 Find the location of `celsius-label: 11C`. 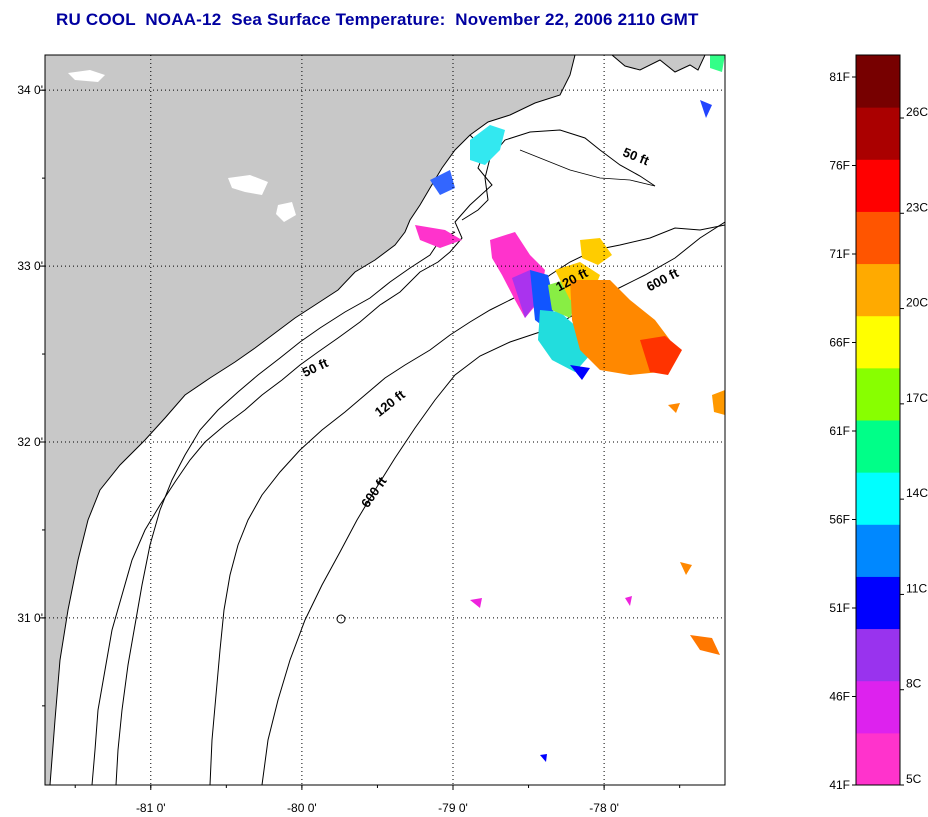

celsius-label: 11C is located at coordinates (916, 588).